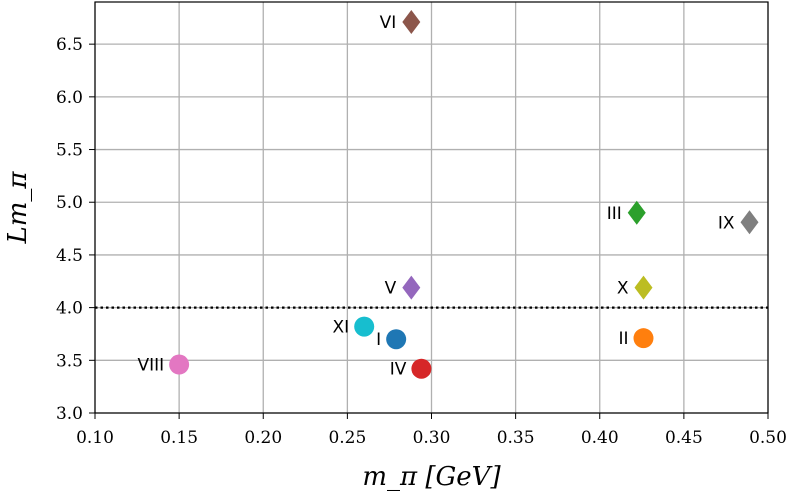  Describe the element at coordinates (623, 339) in the screenshot. I see `label-ii: II` at that location.